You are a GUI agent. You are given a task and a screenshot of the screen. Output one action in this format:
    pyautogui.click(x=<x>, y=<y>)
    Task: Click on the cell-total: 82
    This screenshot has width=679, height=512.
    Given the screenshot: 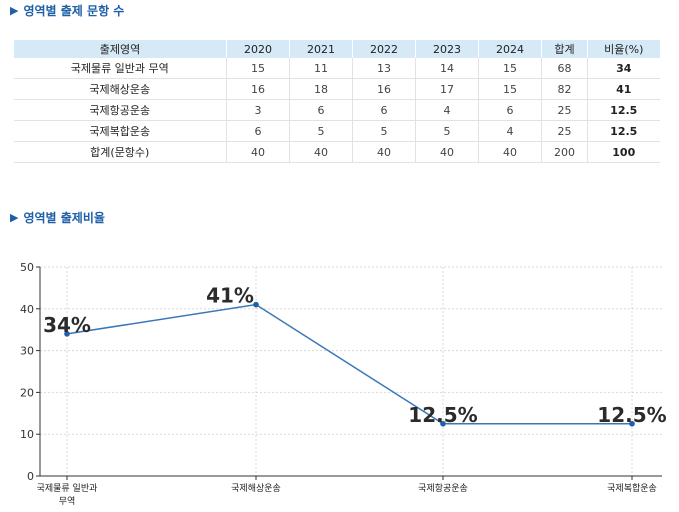 What is the action you would take?
    pyautogui.click(x=564, y=89)
    